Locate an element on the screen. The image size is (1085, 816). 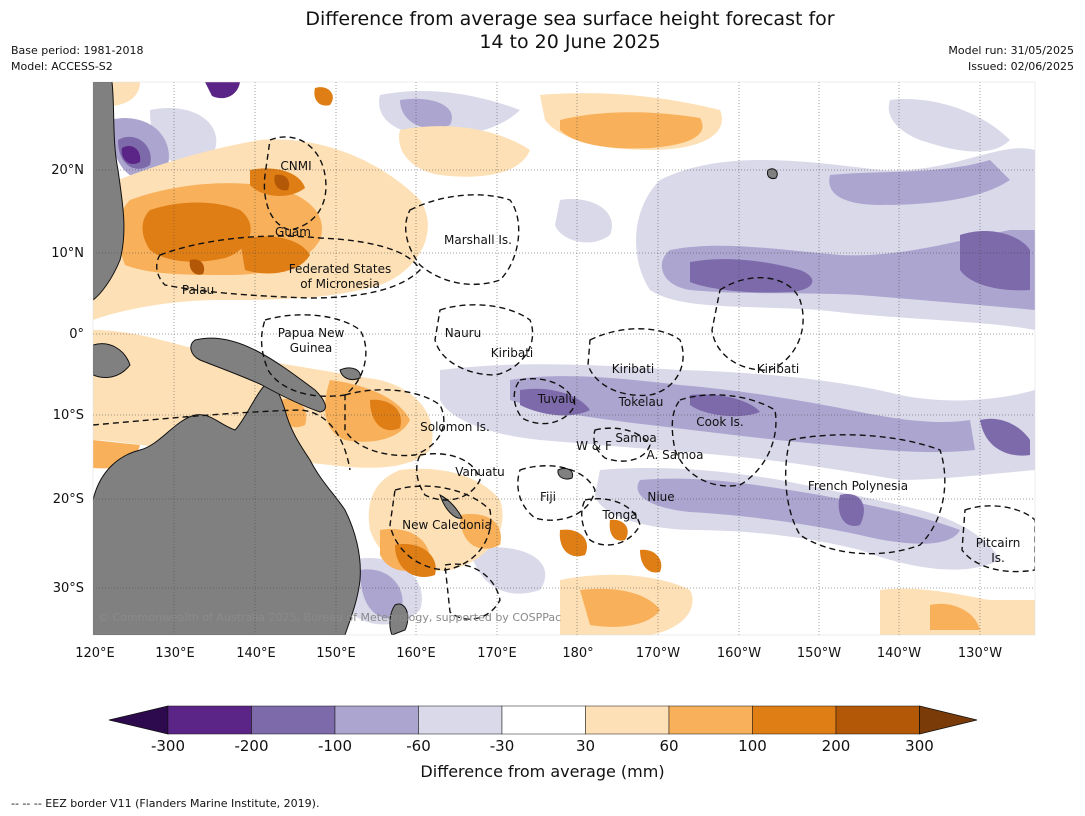
lon-tick: 140°W is located at coordinates (899, 653).